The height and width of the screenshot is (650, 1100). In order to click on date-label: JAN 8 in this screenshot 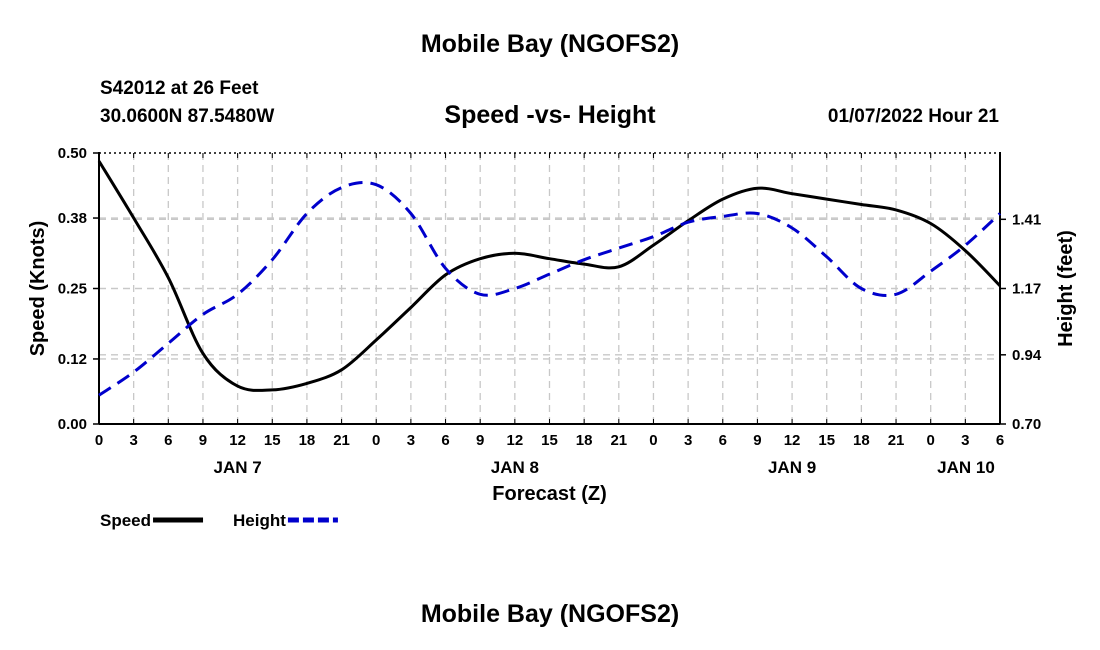, I will do `click(515, 467)`.